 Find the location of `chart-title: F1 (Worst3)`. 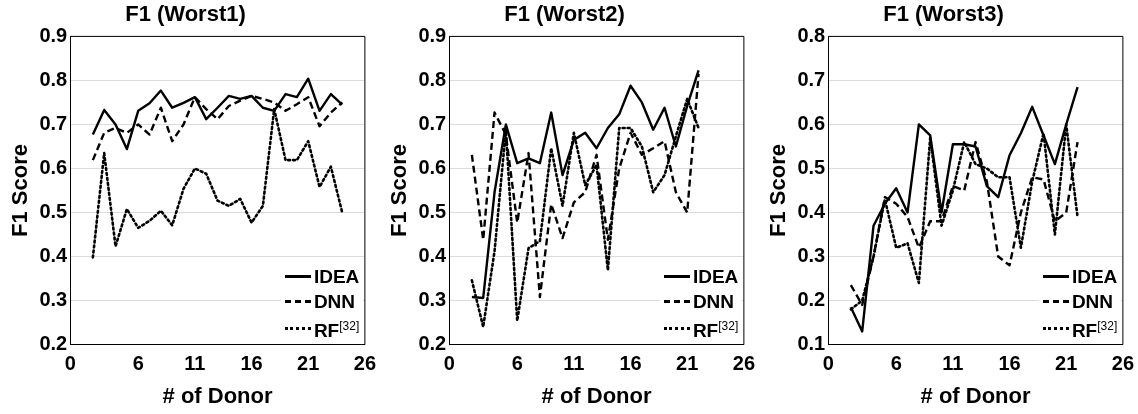

chart-title: F1 (Worst3) is located at coordinates (943, 14).